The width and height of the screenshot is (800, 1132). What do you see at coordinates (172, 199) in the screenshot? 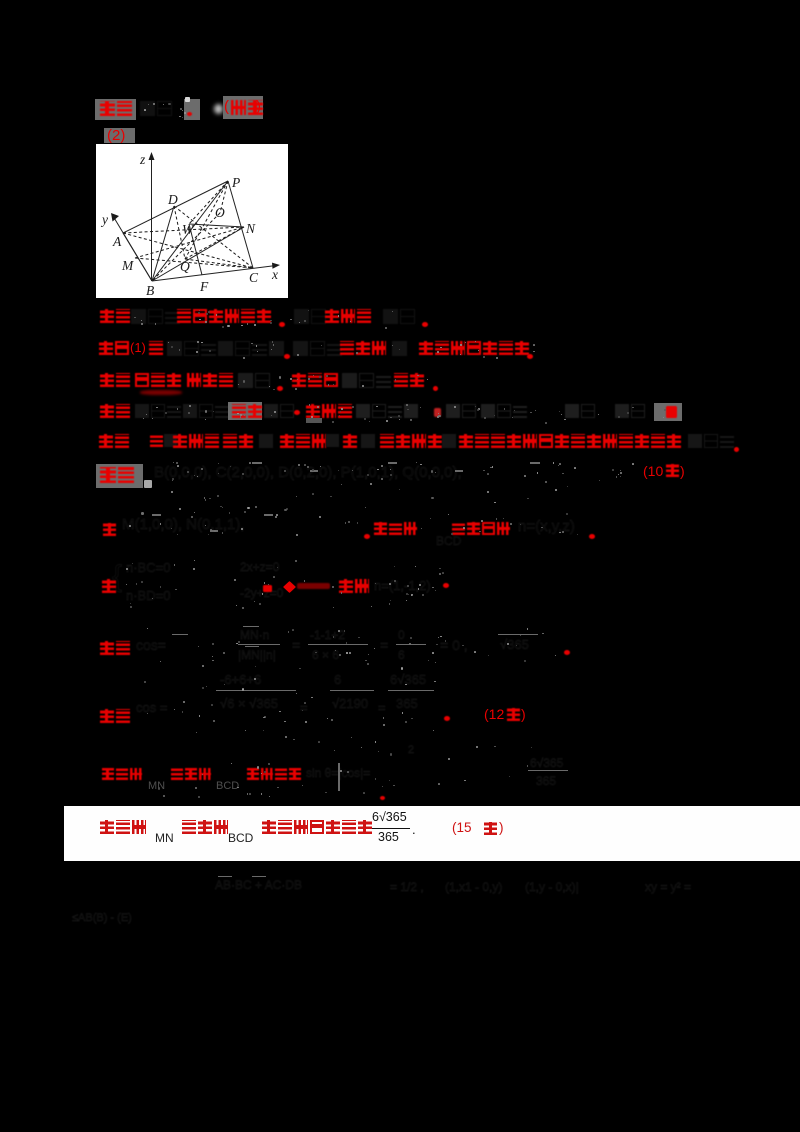
I see `svg-text: D` at bounding box center [172, 199].